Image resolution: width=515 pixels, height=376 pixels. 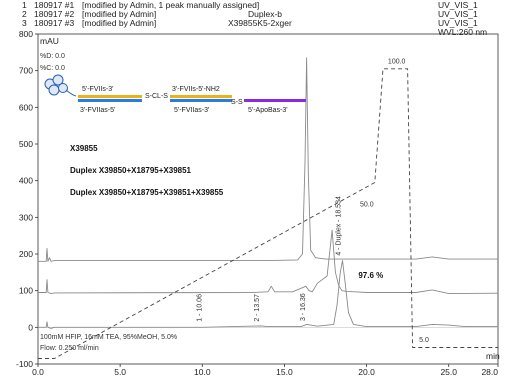 What do you see at coordinates (52, 68) in the screenshot?
I see `method-text-c: %C: 0.0` at bounding box center [52, 68].